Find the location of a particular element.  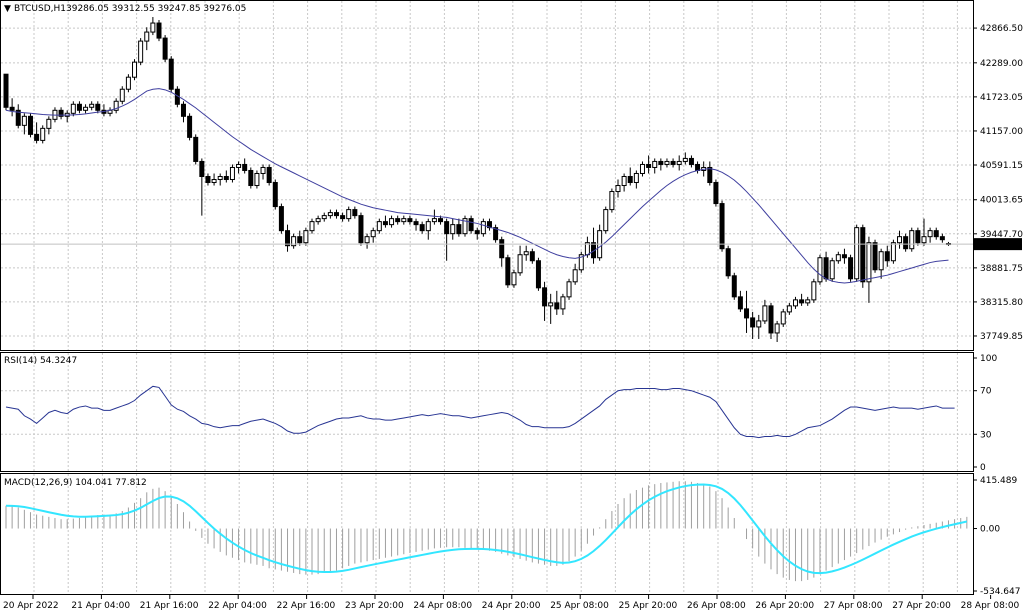

time-axis-label: 28 Apr 08:00 is located at coordinates (990, 606).